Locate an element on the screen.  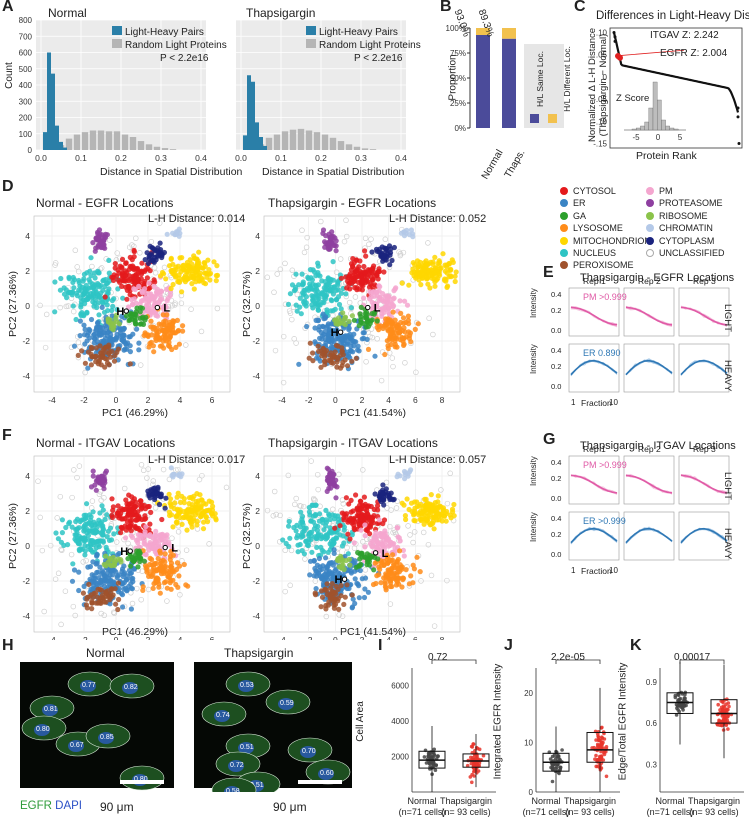
pca-f1-ylabel: PC2 (27.36%) is located at coordinates (12, 536).